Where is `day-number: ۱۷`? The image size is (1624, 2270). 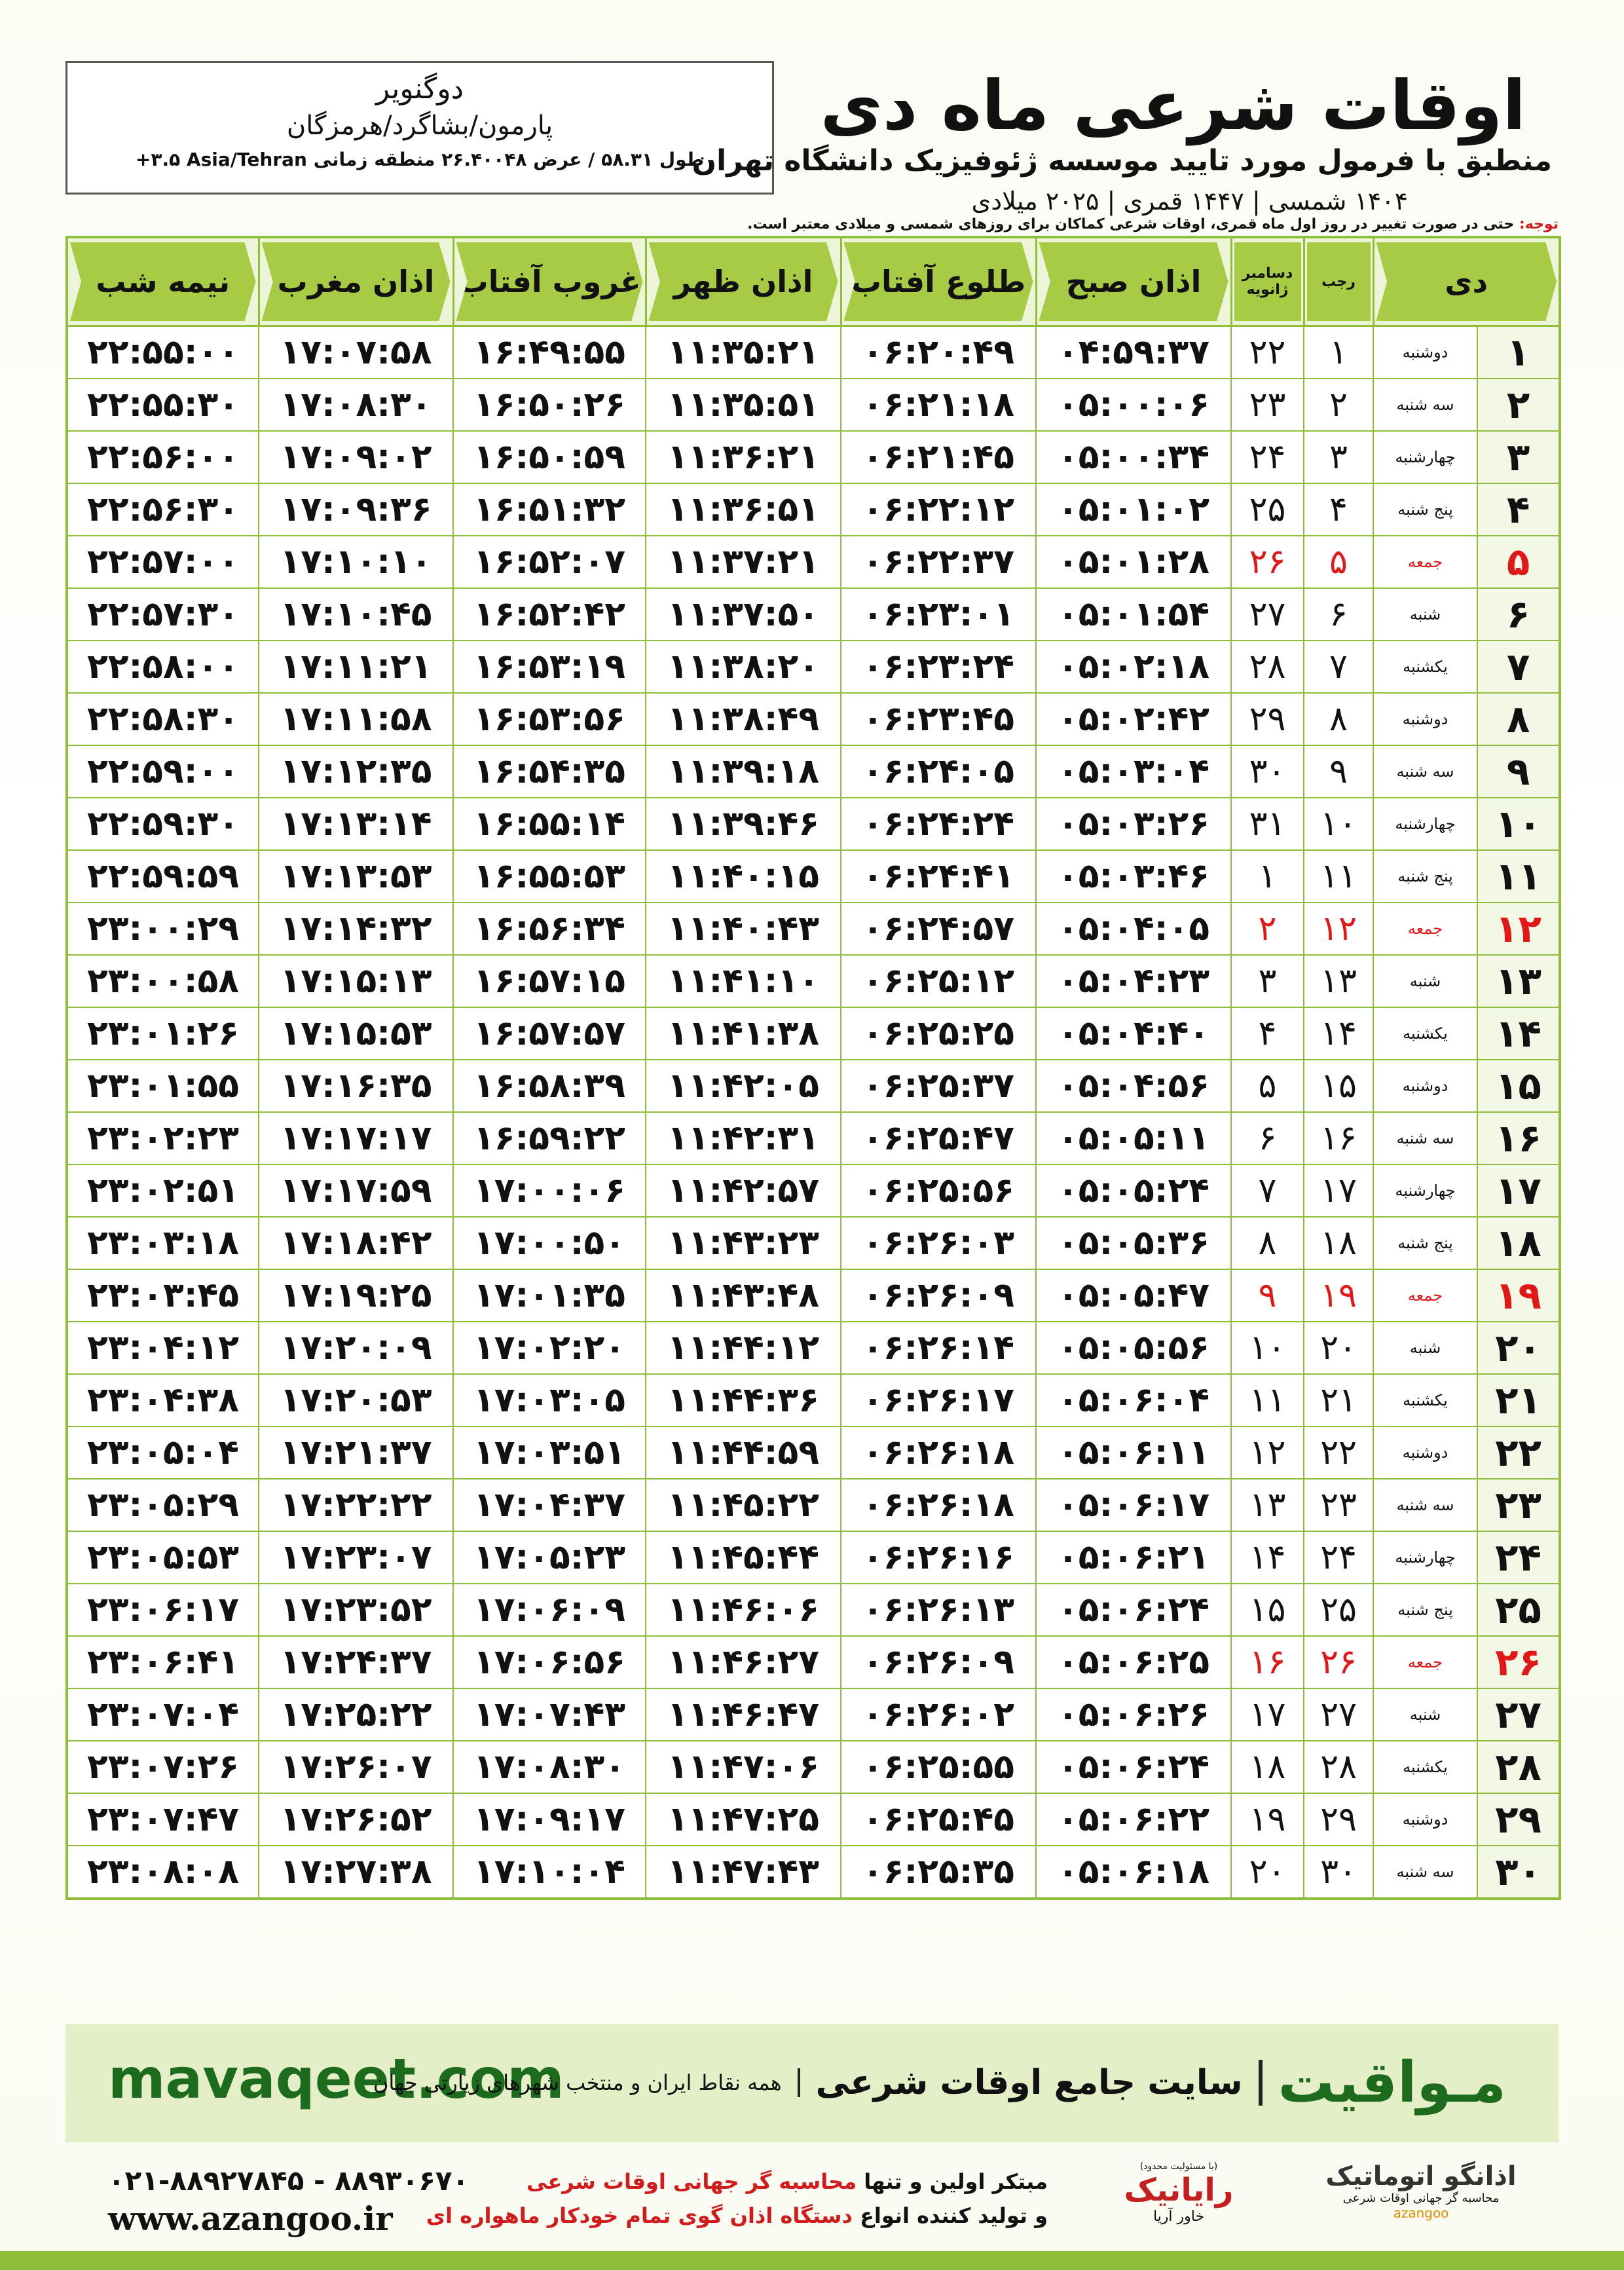
day-number: ۱۷ is located at coordinates (1519, 1191).